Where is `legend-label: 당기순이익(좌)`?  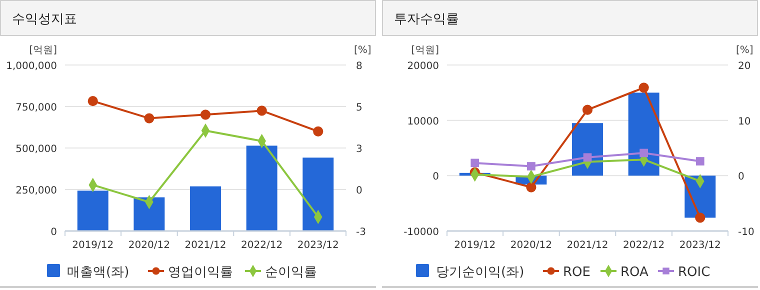
legend-label: 당기순이익(좌) is located at coordinates (480, 272).